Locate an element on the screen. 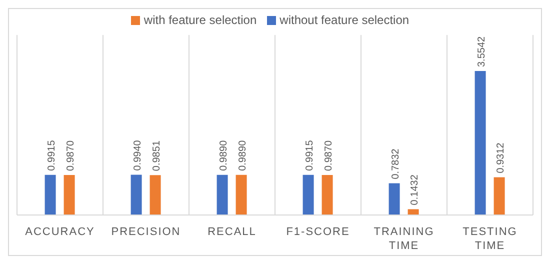  x-tick-label: F1-SCORE is located at coordinates (318, 232).